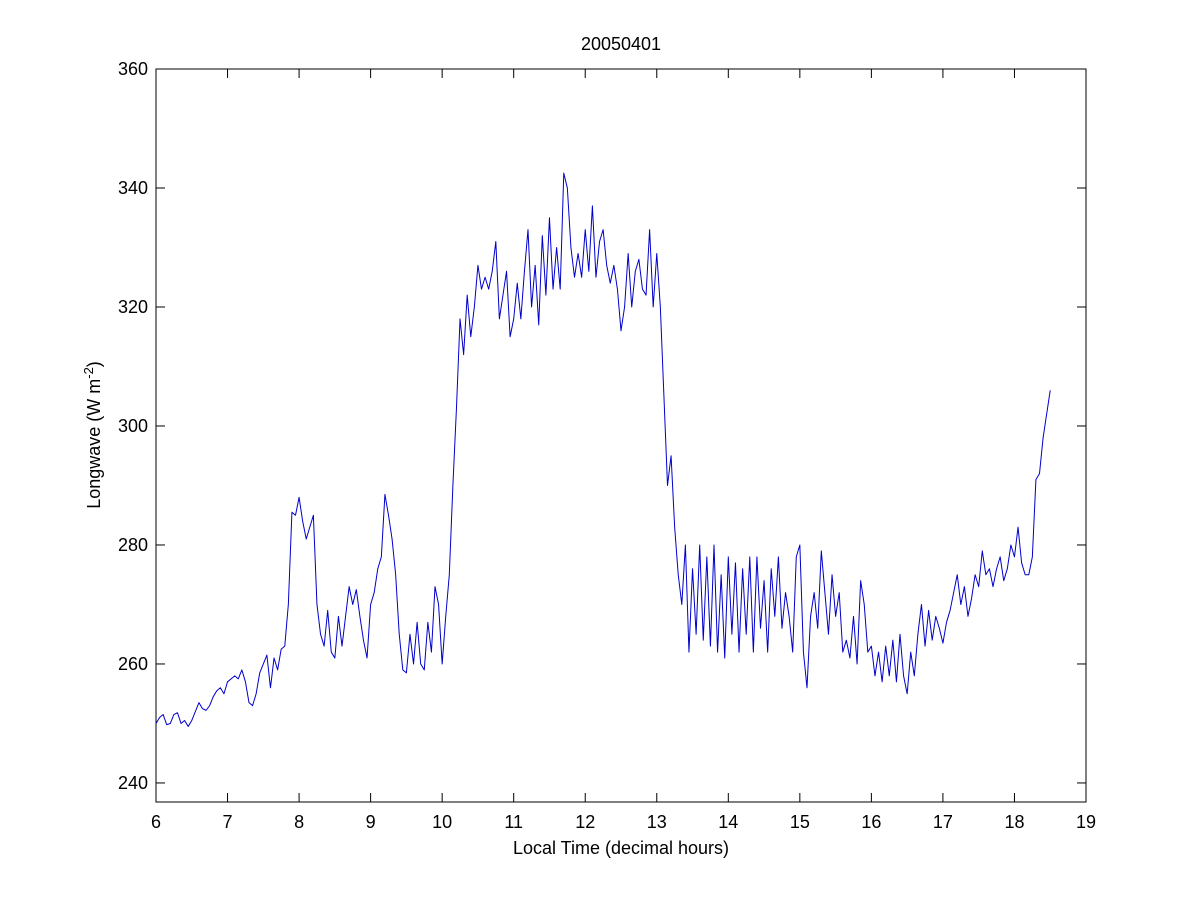  I want to click on chart-title: 20050401, so click(621, 44).